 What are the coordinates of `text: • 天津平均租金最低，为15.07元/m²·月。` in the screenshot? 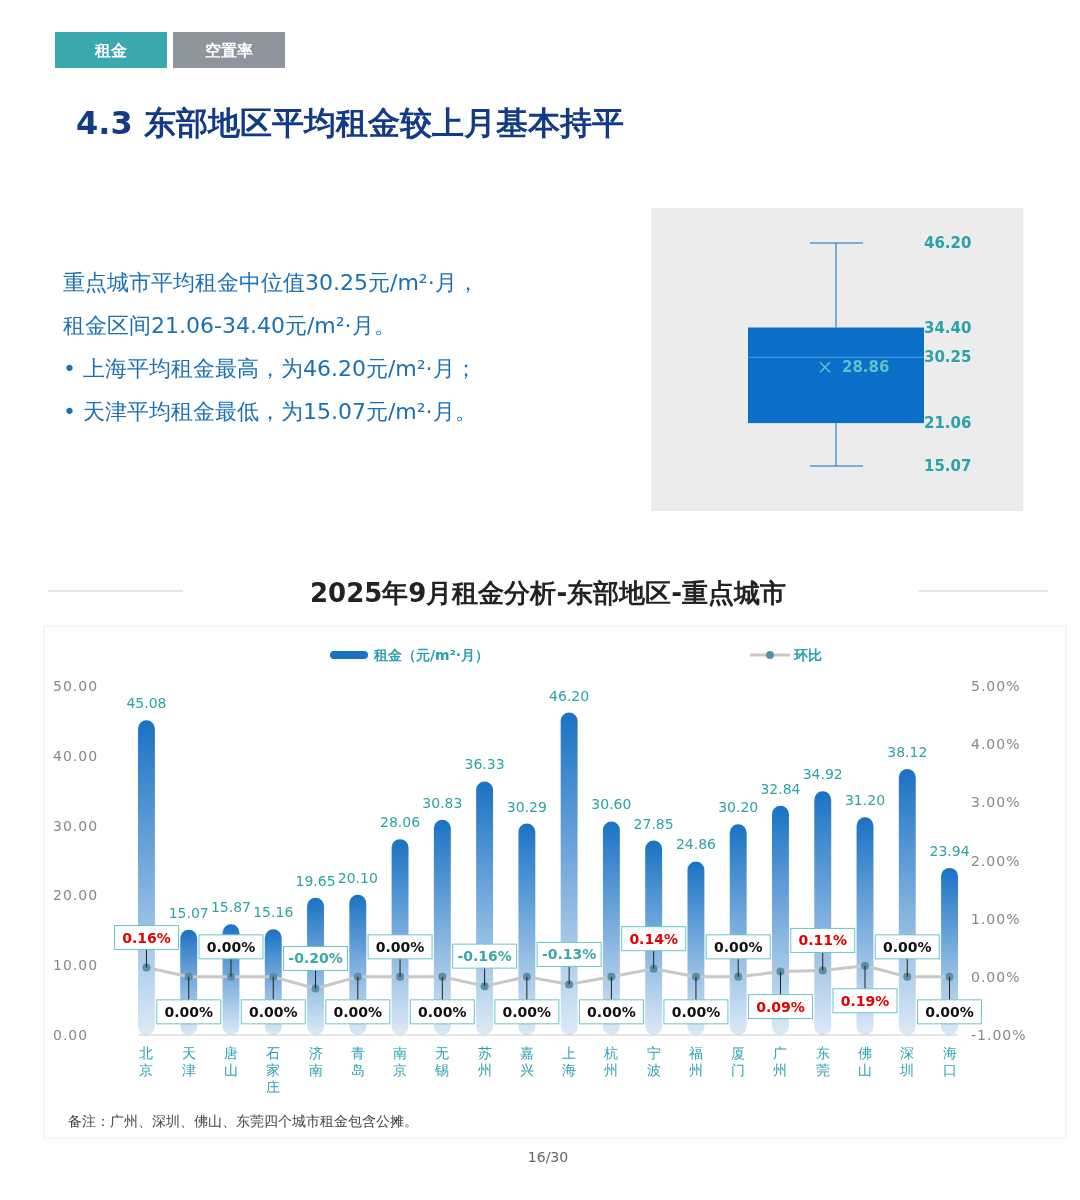 It's located at (270, 411).